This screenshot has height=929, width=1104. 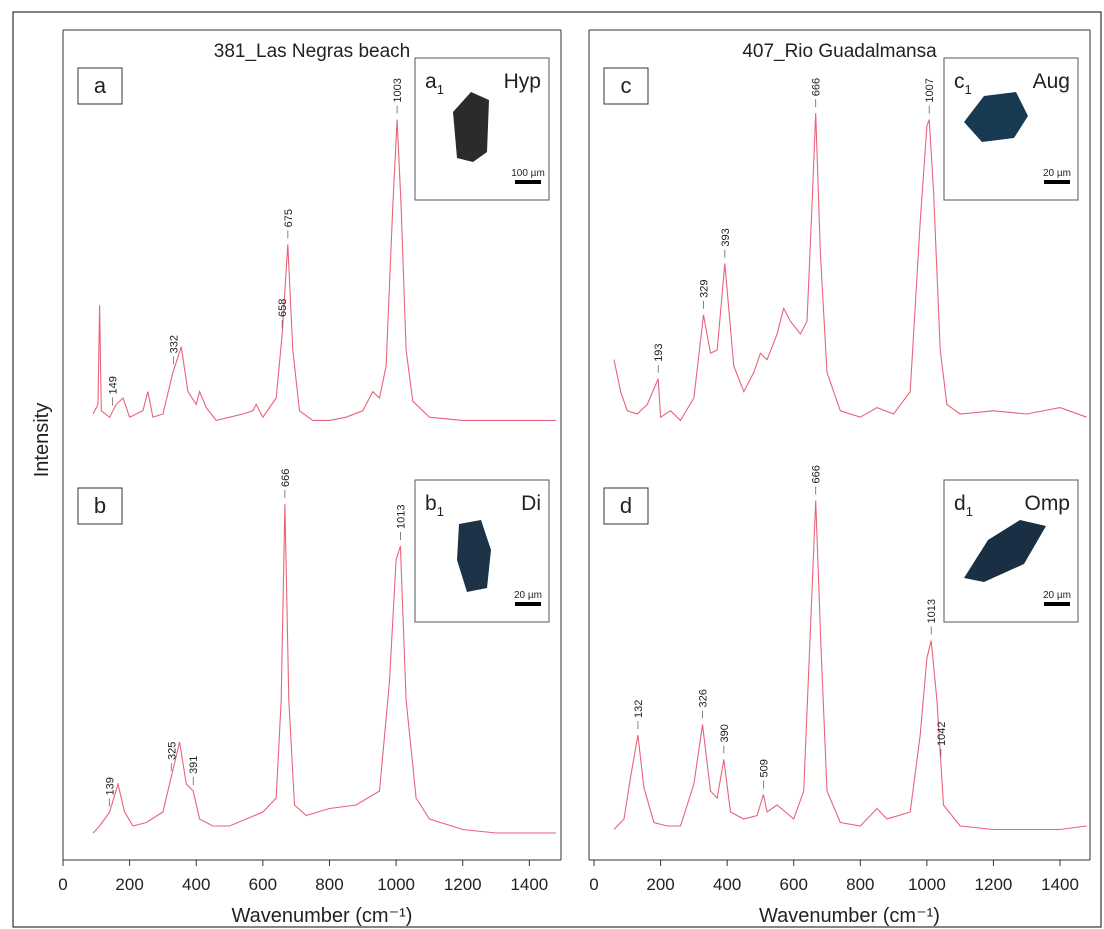 I want to click on peak-label: 390, so click(x=725, y=733).